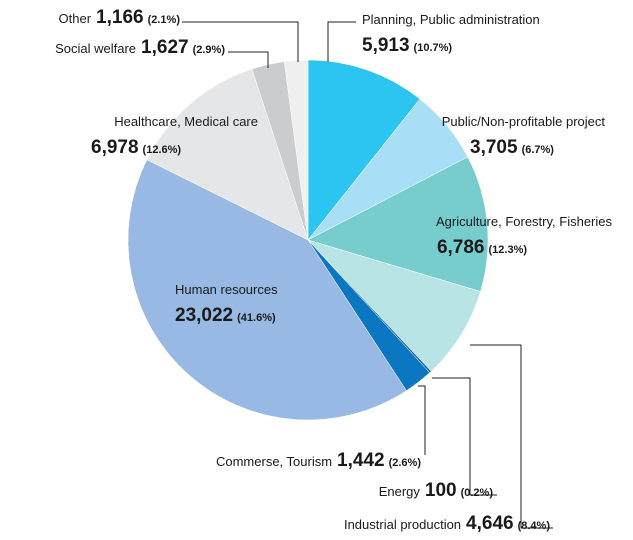  Describe the element at coordinates (140, 47) in the screenshot. I see `slice-label: Social welfare 1,627 (2.9%)` at that location.